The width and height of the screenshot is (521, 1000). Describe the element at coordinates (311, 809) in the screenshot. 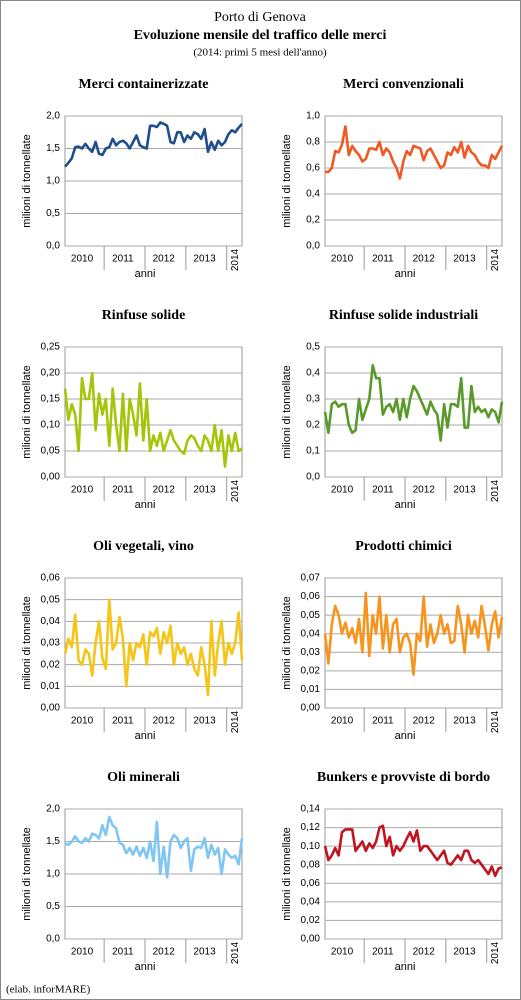

I see `y-tick-label: 0,14` at that location.